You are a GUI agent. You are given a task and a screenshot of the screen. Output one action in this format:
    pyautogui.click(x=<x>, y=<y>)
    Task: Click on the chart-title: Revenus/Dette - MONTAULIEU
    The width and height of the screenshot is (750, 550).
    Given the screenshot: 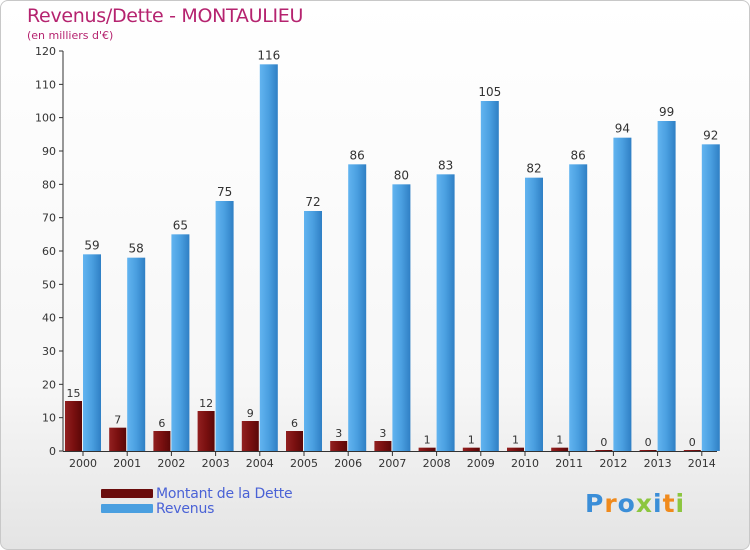 What is the action you would take?
    pyautogui.click(x=165, y=16)
    